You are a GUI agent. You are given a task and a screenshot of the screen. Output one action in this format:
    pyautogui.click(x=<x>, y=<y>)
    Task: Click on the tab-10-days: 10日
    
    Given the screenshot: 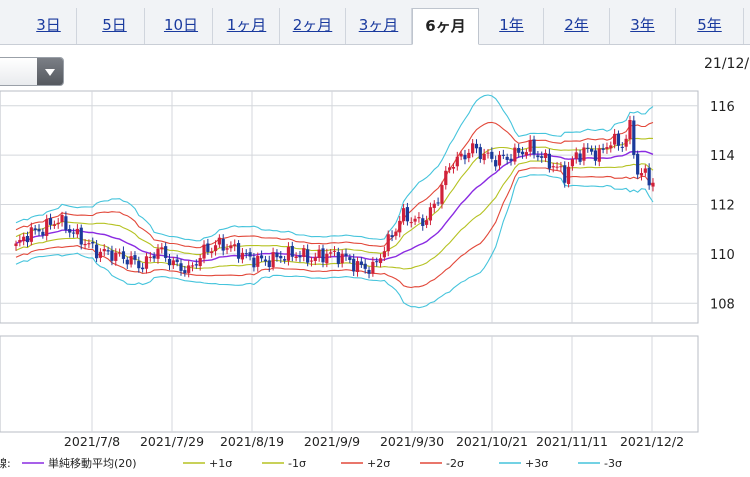 What is the action you would take?
    pyautogui.click(x=181, y=26)
    